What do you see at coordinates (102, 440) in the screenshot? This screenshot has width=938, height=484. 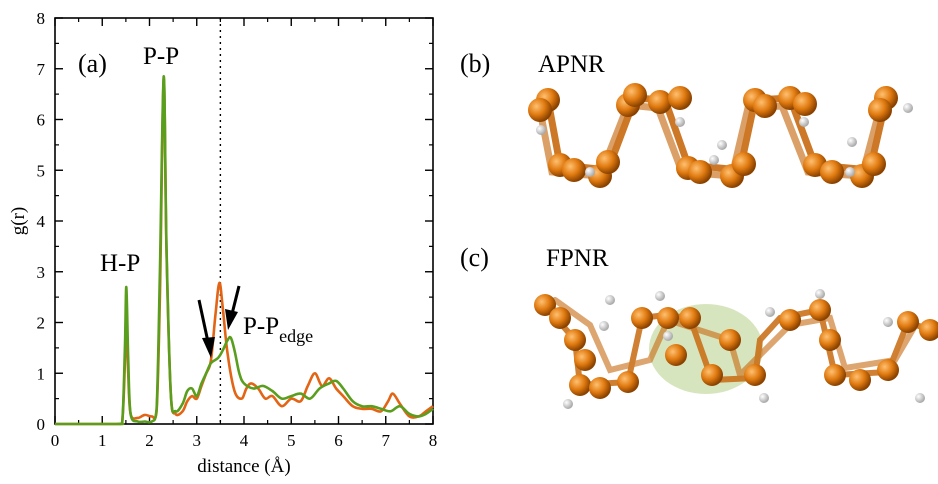 I see `x-tick-label: 1` at bounding box center [102, 440].